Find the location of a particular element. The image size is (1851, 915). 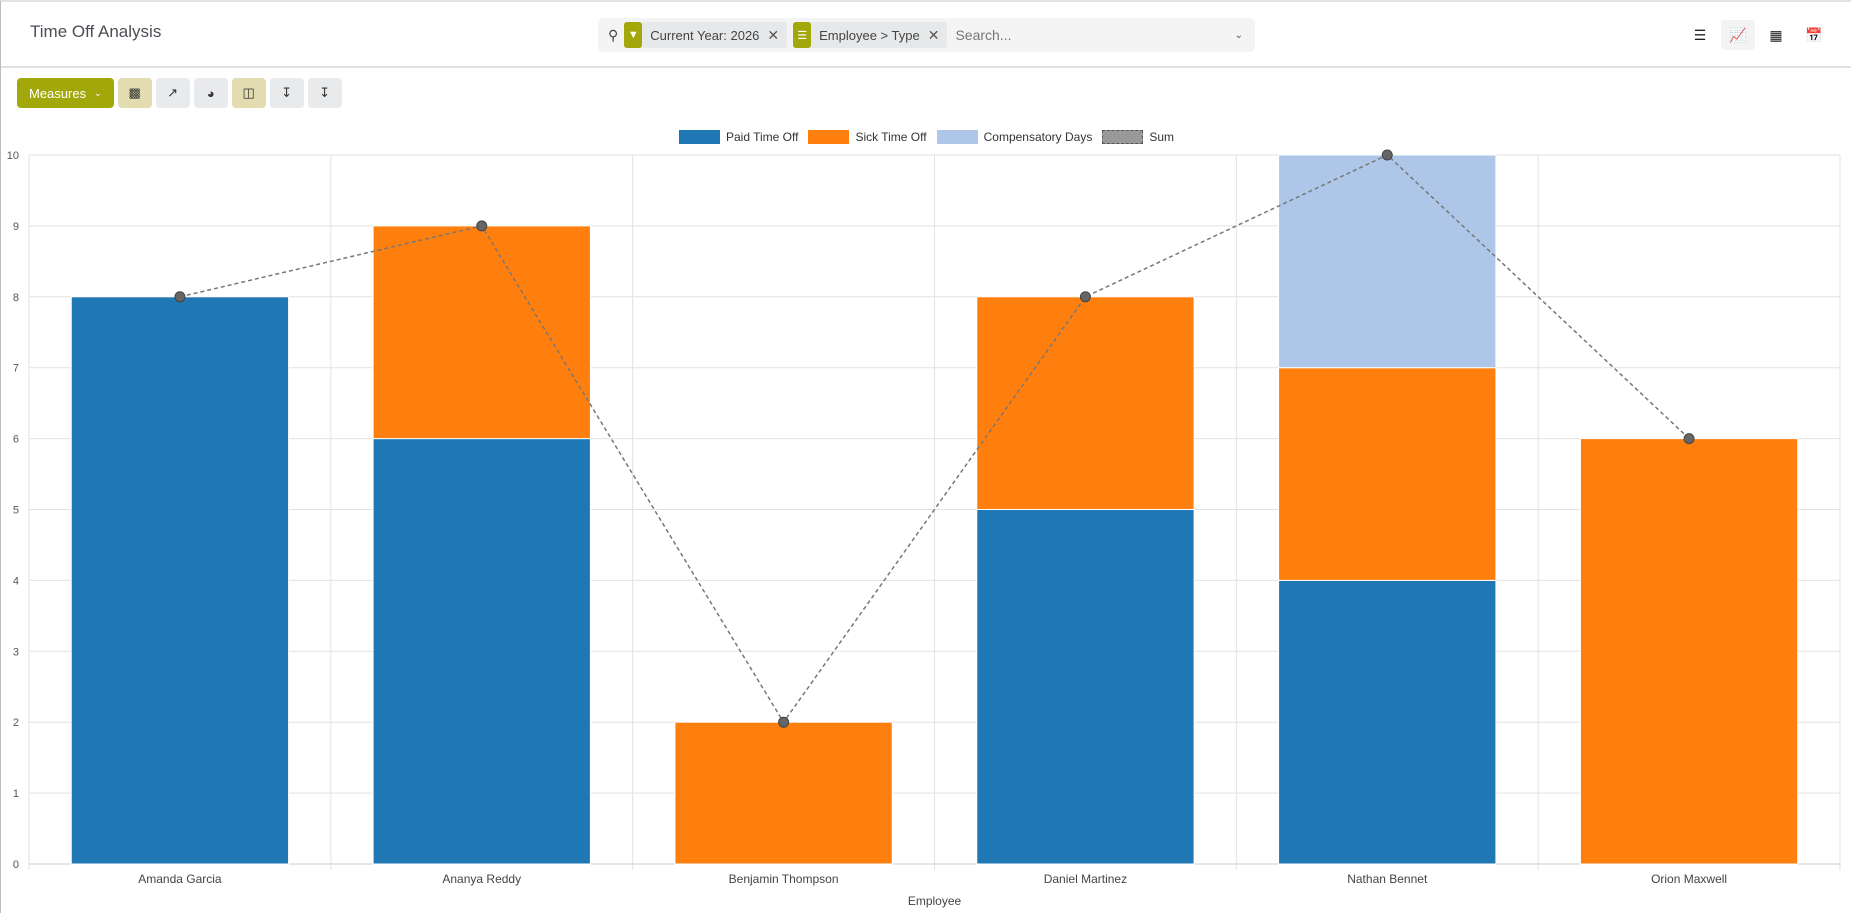

sort-ascending-button: ↧ is located at coordinates (324, 93).